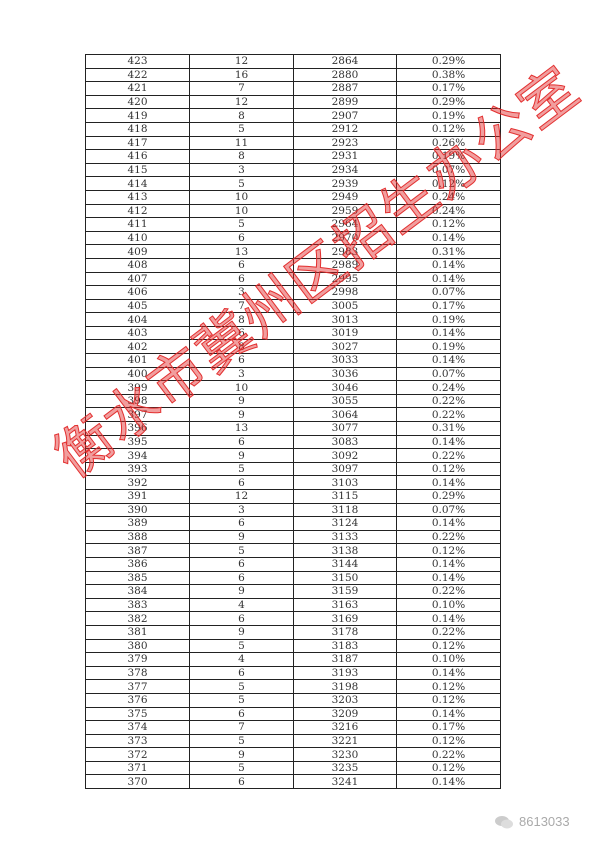 The width and height of the screenshot is (600, 848). Describe the element at coordinates (137, 673) in the screenshot. I see `score-cell: 378` at that location.